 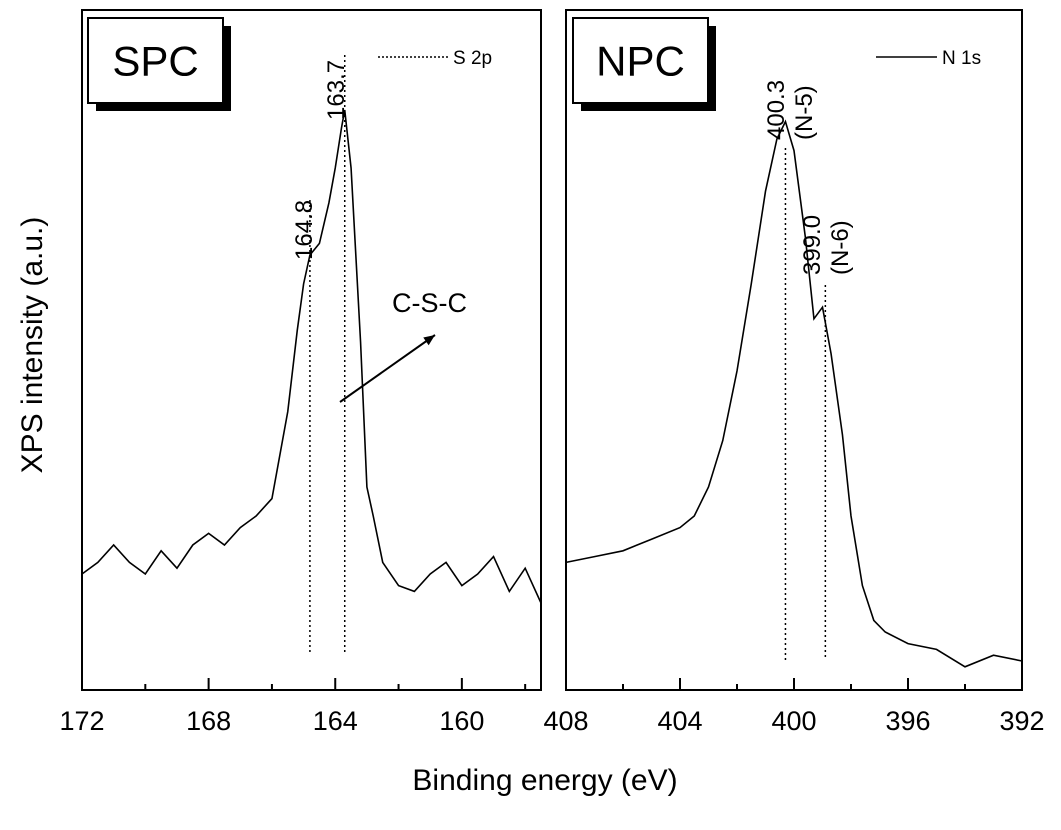 I want to click on x-tick-label: 164, so click(x=335, y=721).